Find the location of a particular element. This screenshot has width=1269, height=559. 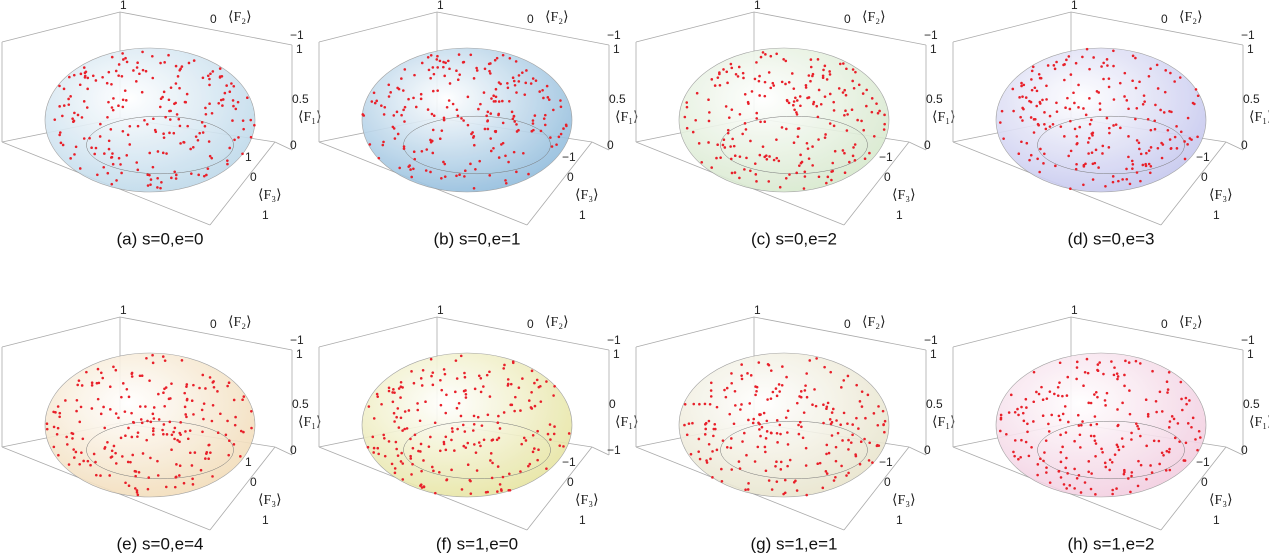

caption: (h) s=1,e=2 is located at coordinates (1111, 543).